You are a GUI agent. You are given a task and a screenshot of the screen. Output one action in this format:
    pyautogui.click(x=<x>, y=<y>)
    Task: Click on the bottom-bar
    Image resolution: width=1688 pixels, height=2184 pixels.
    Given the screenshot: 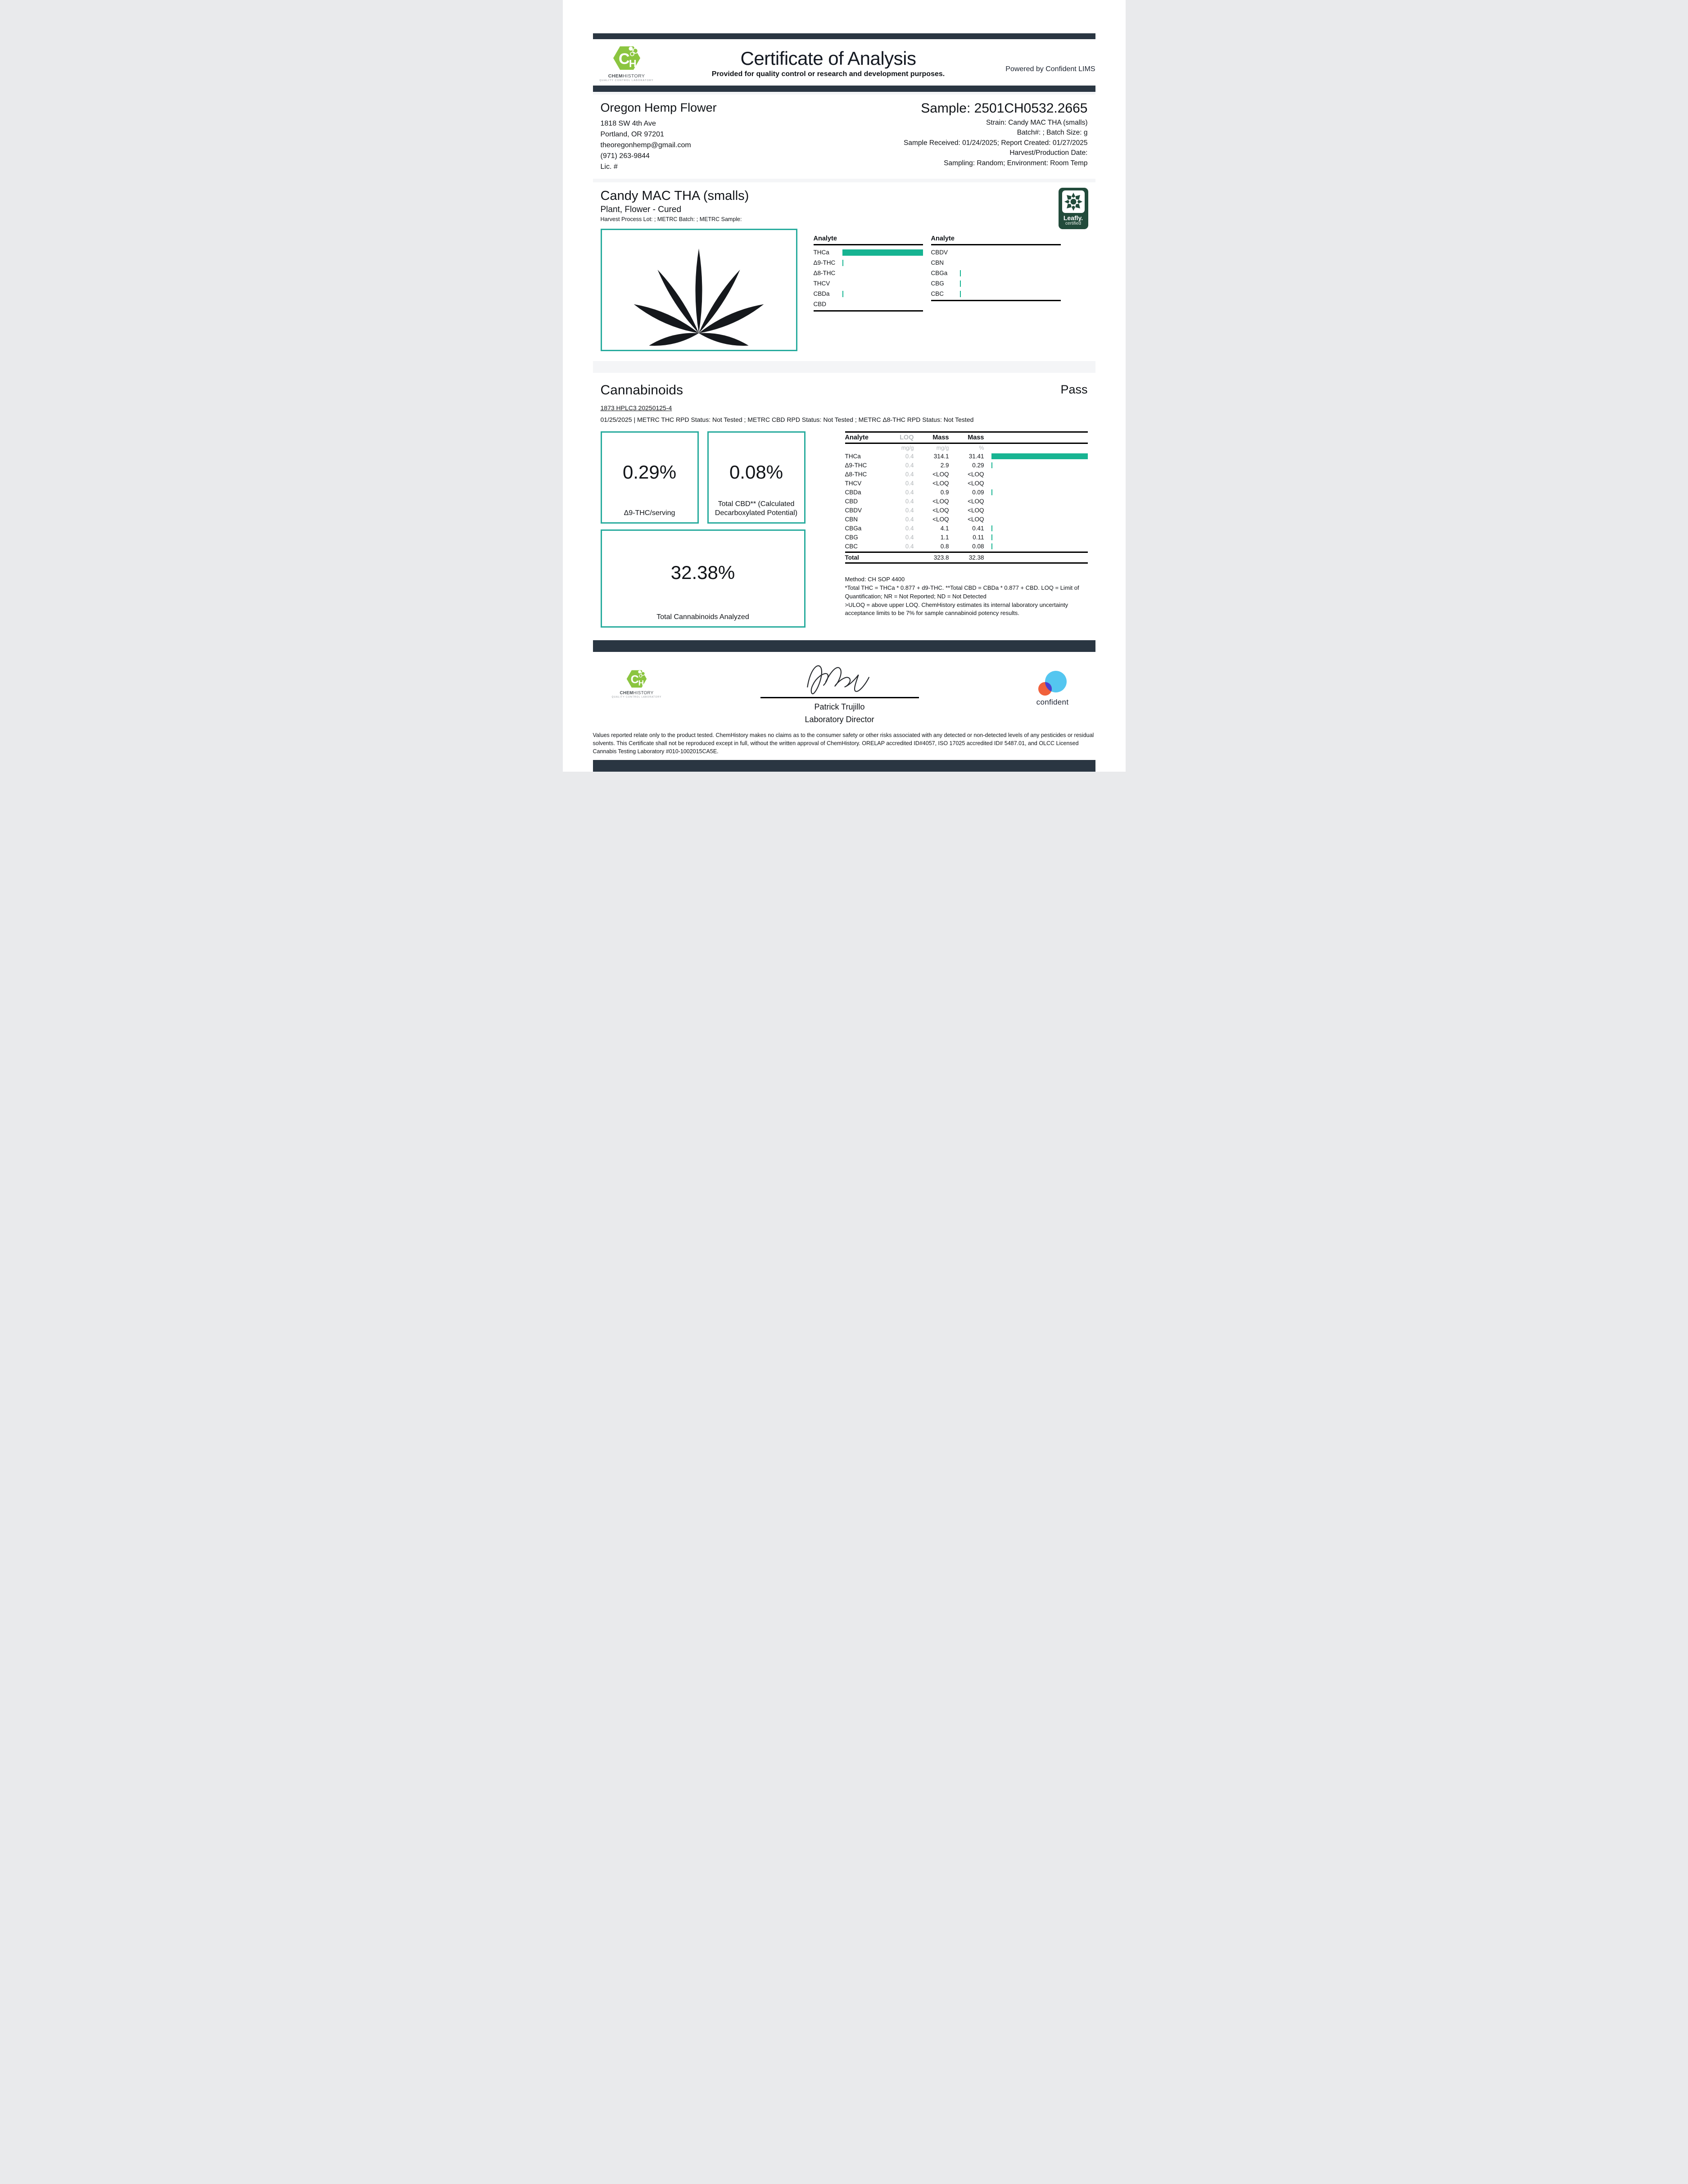 What is the action you would take?
    pyautogui.click(x=844, y=766)
    